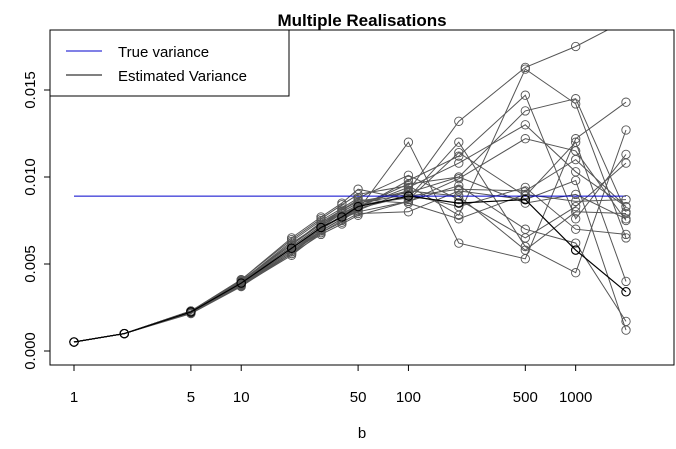  Describe the element at coordinates (36, 220) in the screenshot. I see `y-axis: 0.000 0.005 0.010 0.015` at that location.